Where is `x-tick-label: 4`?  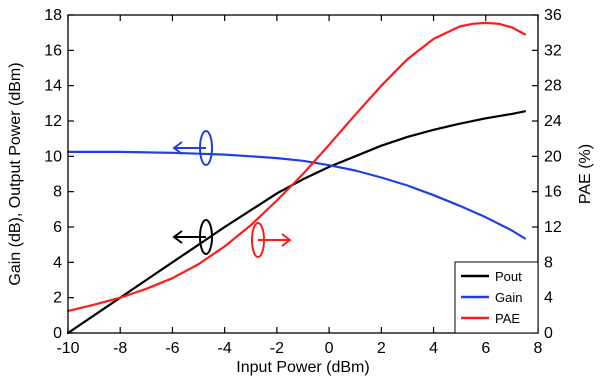
x-tick-label: 4 is located at coordinates (433, 348).